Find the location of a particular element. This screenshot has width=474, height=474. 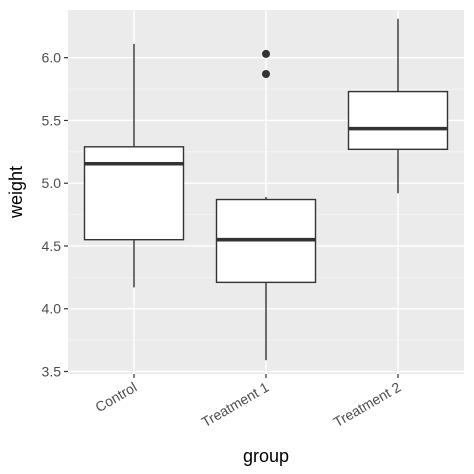

x-tick-label: Treatment 1 is located at coordinates (235, 404).